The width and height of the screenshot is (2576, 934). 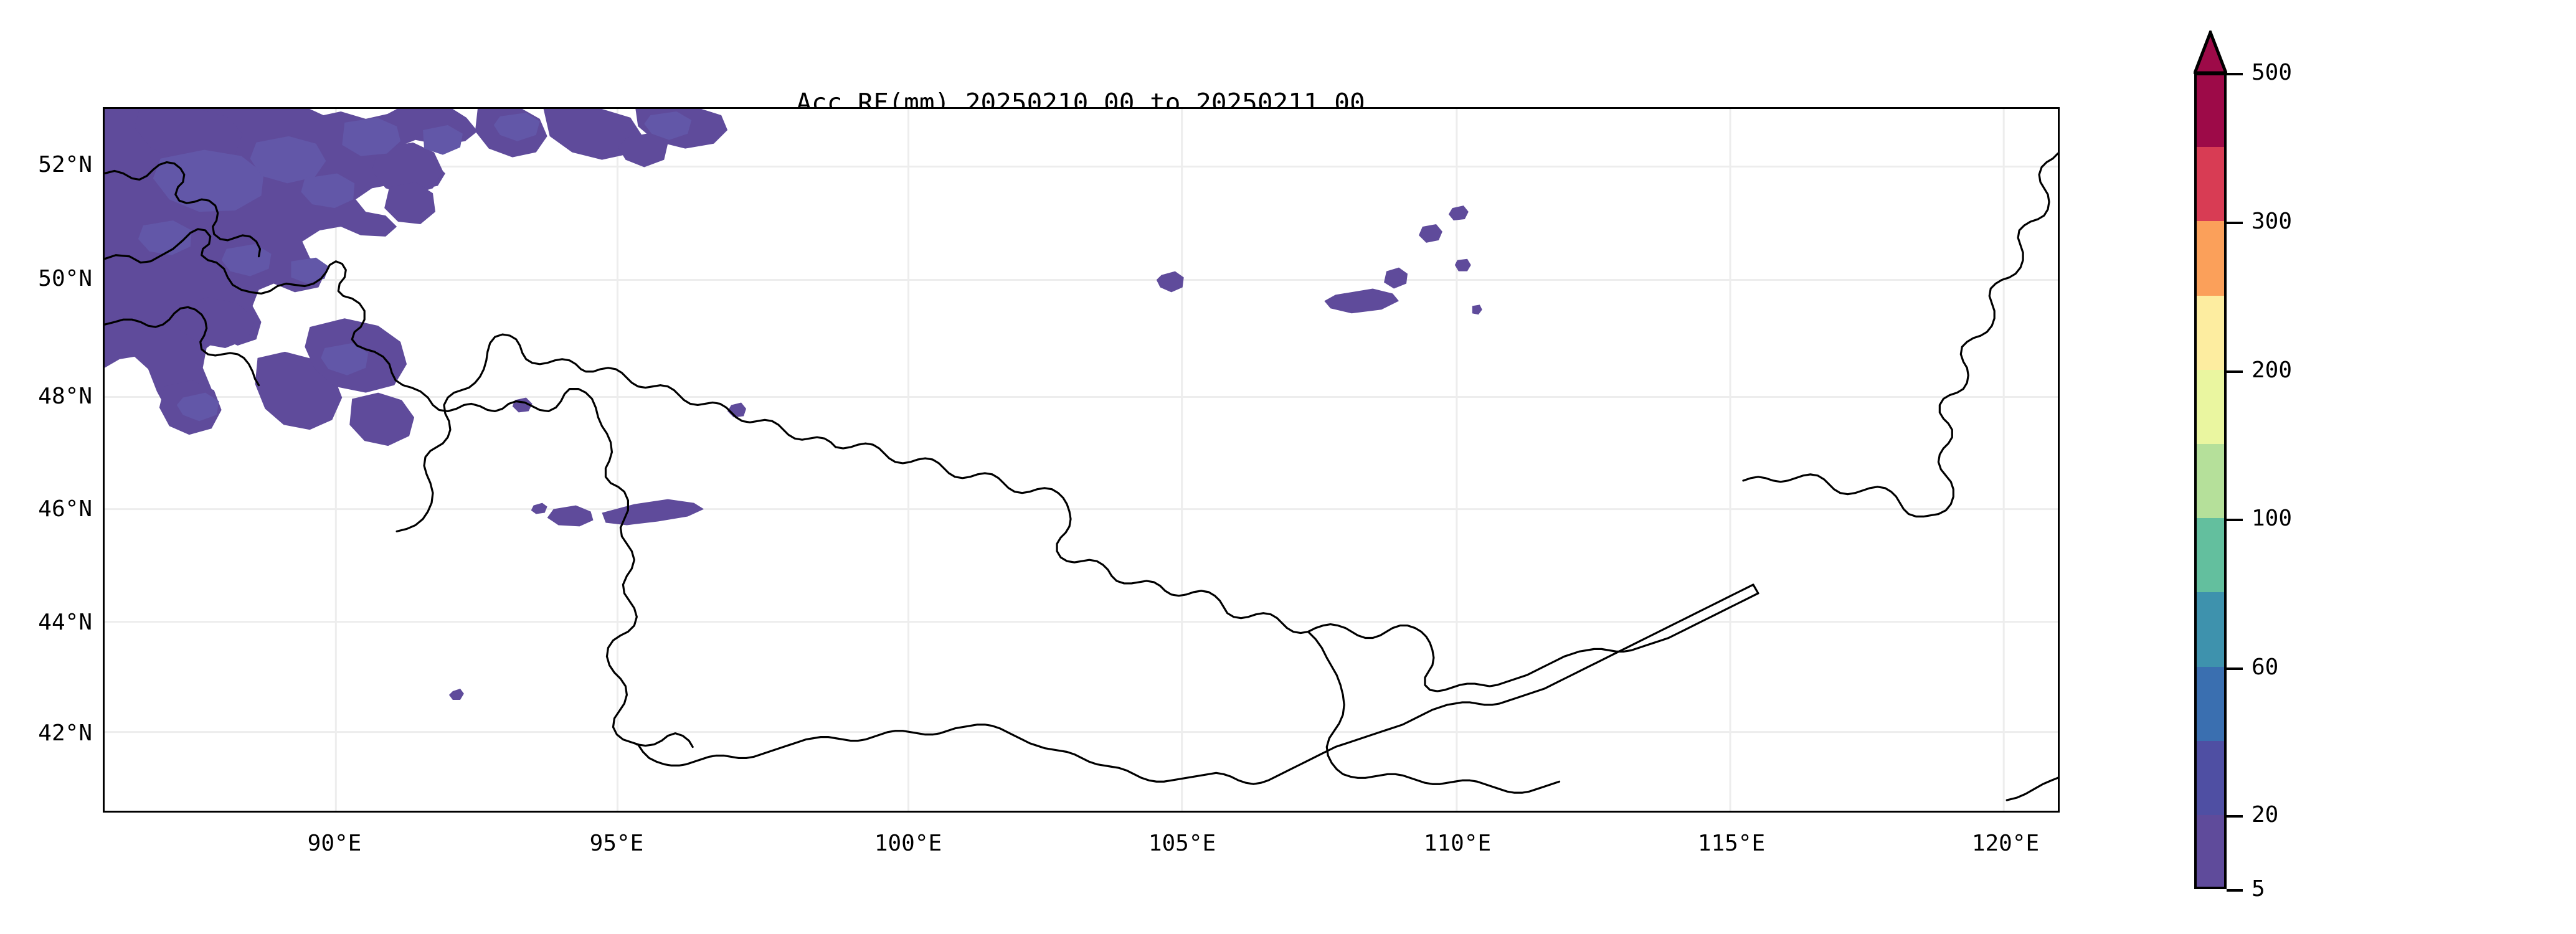 What do you see at coordinates (335, 843) in the screenshot?
I see `lon-tick-label-0: 90°E` at bounding box center [335, 843].